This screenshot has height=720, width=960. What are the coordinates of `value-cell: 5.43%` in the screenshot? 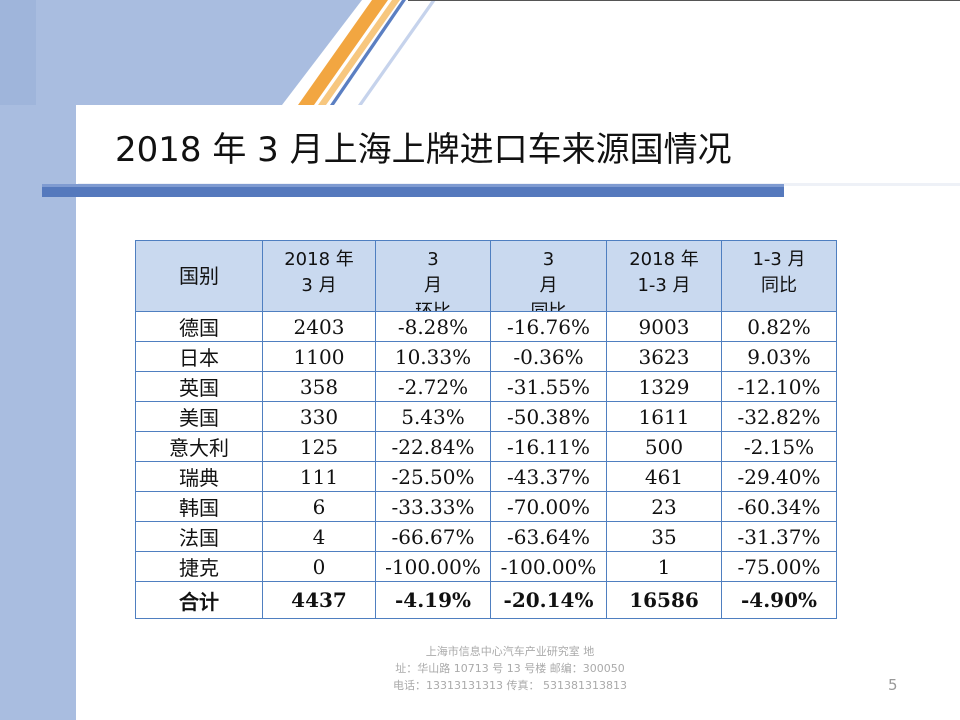 It's located at (433, 416).